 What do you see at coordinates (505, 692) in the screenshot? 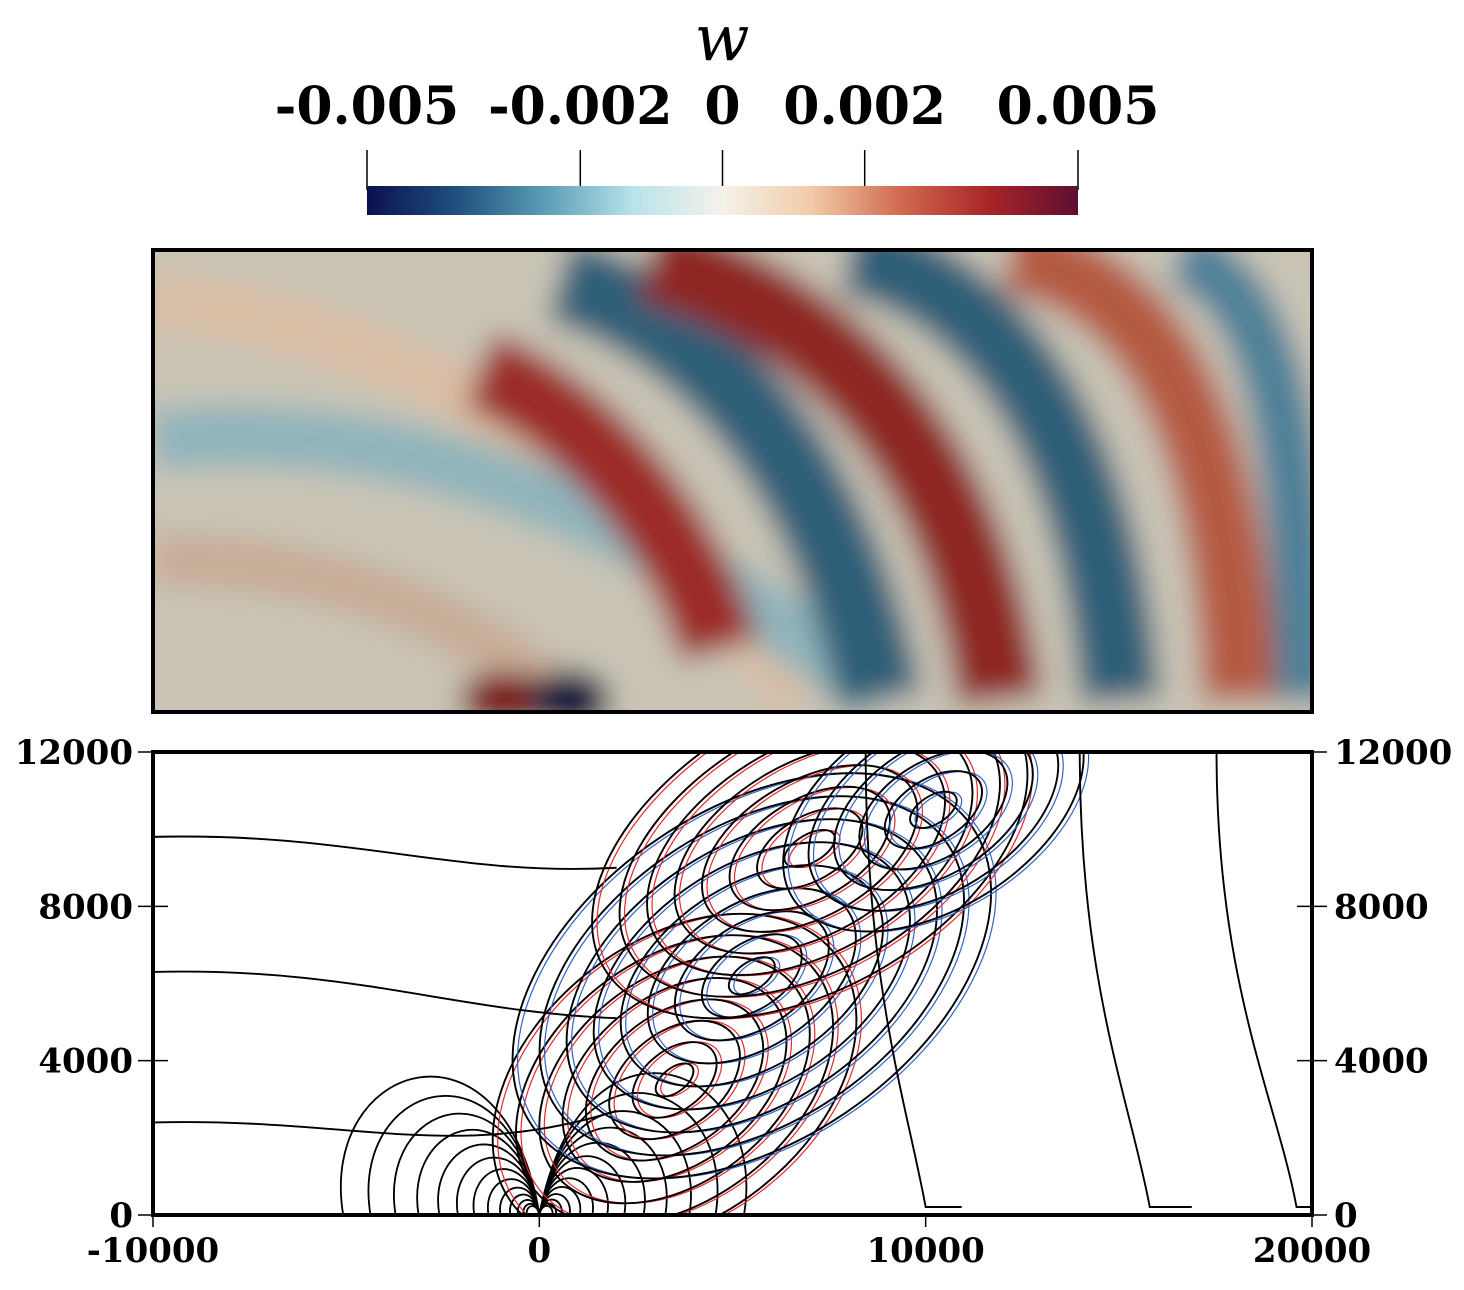
I see `heatmap-lobe-pos` at bounding box center [505, 692].